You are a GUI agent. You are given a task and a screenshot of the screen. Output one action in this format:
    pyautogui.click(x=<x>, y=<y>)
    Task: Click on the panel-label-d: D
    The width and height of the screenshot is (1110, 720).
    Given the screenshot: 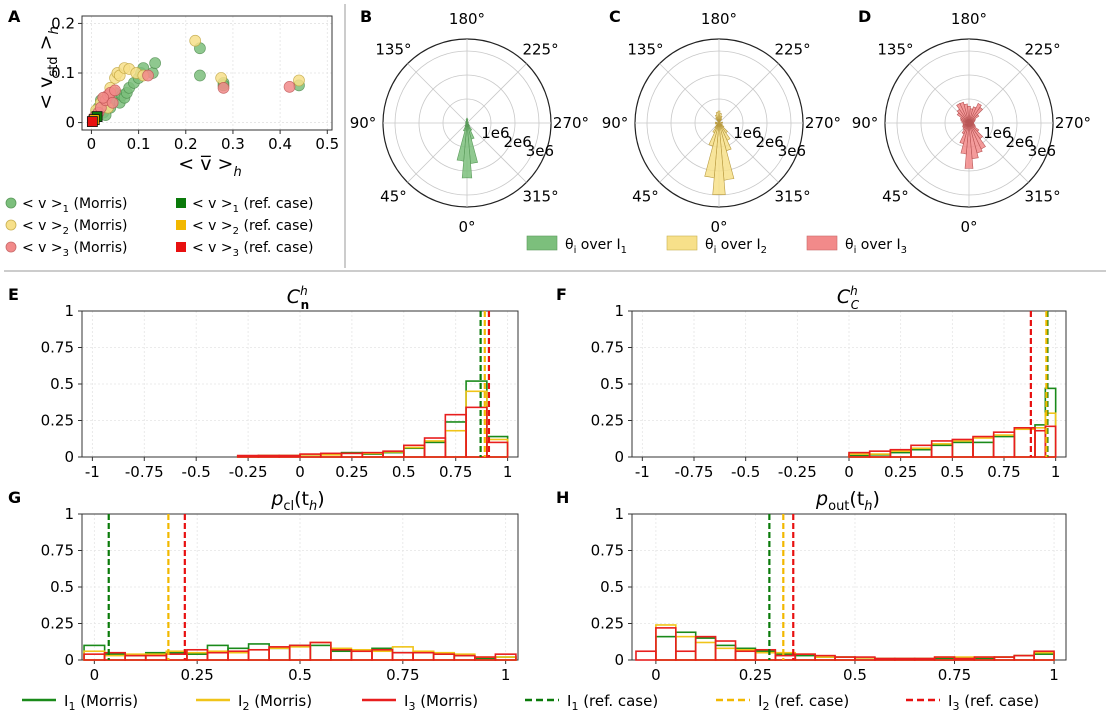 What is the action you would take?
    pyautogui.click(x=864, y=16)
    